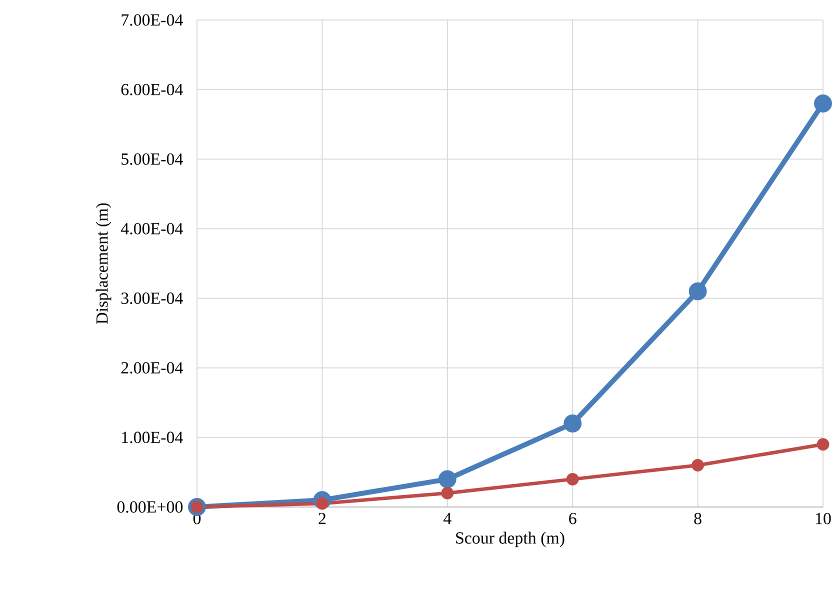 Image resolution: width=840 pixels, height=593 pixels. I want to click on y-tick-label: 3.00E-04, so click(152, 298).